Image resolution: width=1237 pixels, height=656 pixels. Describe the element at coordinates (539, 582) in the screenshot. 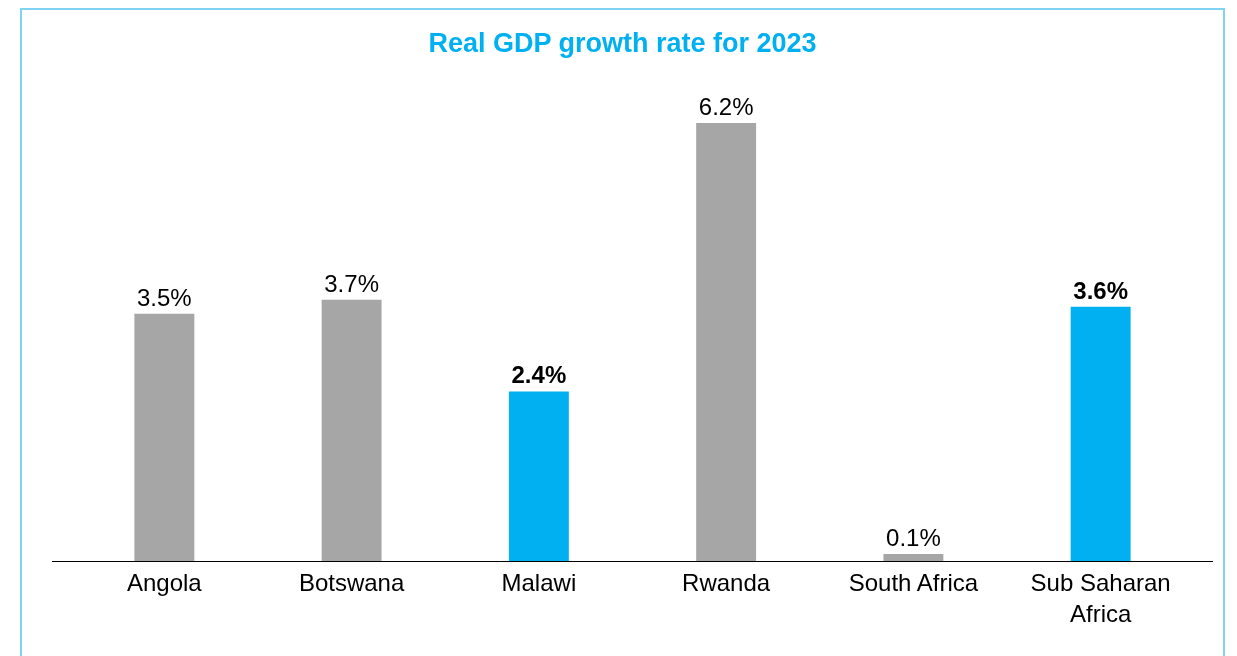

I see `x-tick-label: Malawi` at that location.